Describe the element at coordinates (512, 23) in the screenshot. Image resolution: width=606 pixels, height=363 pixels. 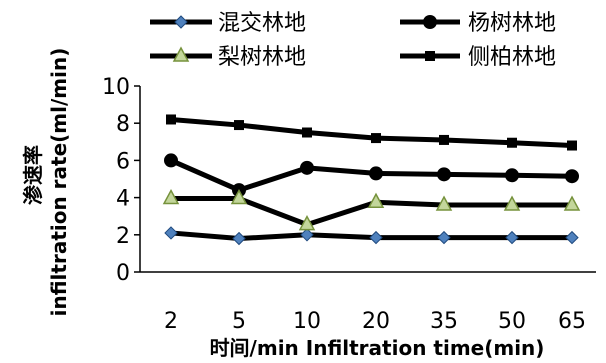
I see `legend-label-poplar-forest: 杨树林地` at that location.